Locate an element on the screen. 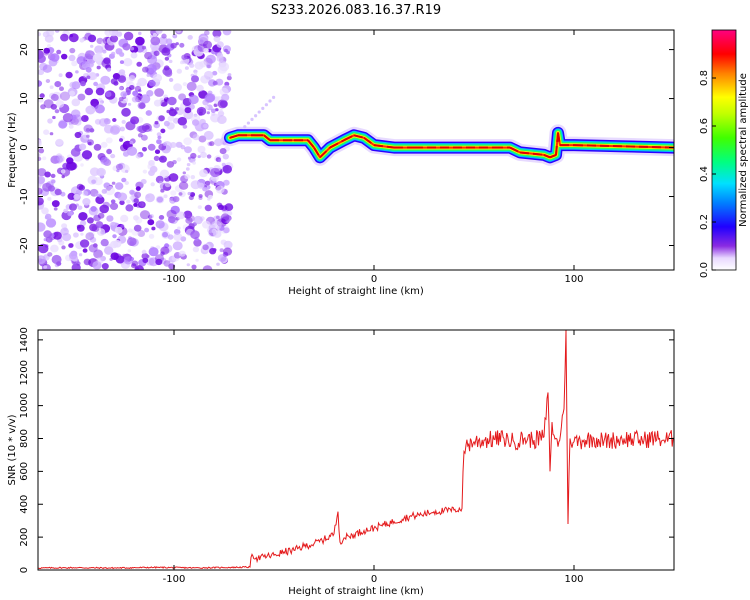 The image size is (750, 600). colorbar-tick-label: 0.8 is located at coordinates (704, 78).